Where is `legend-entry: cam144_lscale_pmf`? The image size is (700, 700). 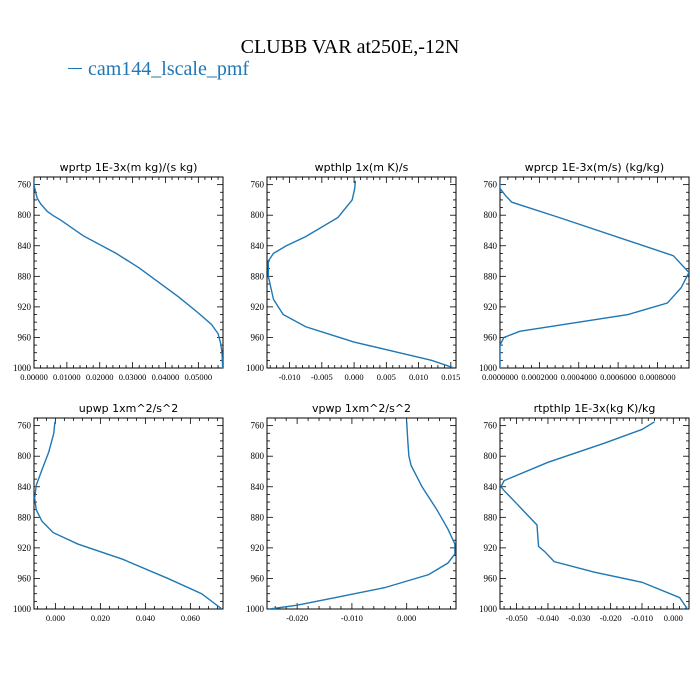 legend-entry: cam144_lscale_pmf is located at coordinates (169, 69).